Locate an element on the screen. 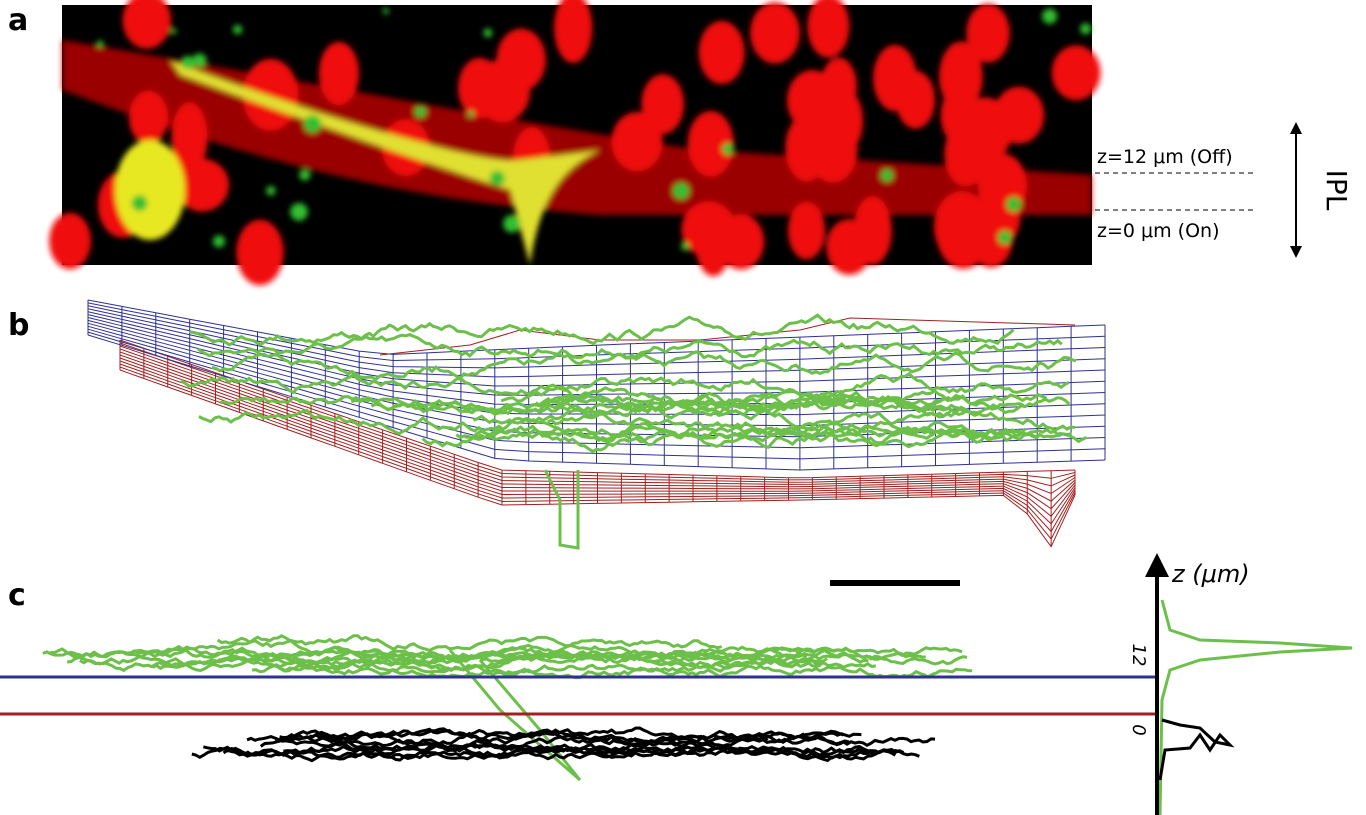 Image resolution: width=1366 pixels, height=815 pixels. off-label: z=12 μm (Off) is located at coordinates (1165, 157).